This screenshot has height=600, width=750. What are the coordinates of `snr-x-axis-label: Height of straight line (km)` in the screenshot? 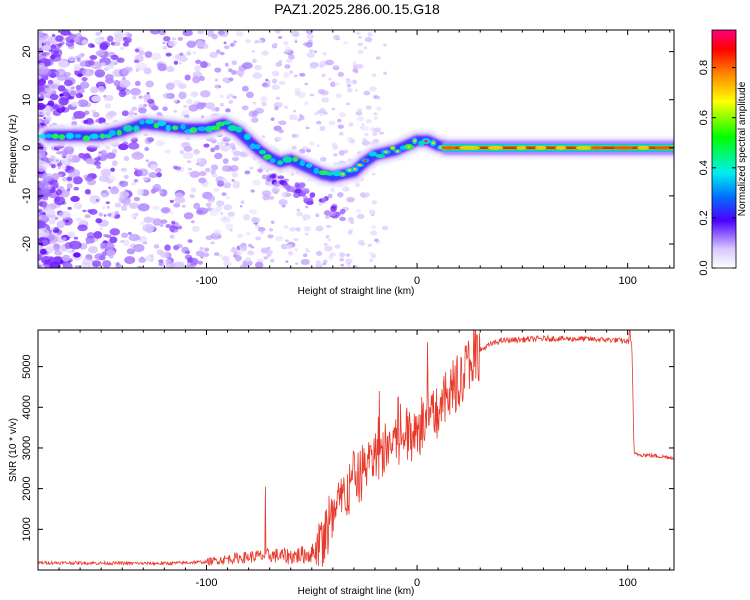 It's located at (356, 591).